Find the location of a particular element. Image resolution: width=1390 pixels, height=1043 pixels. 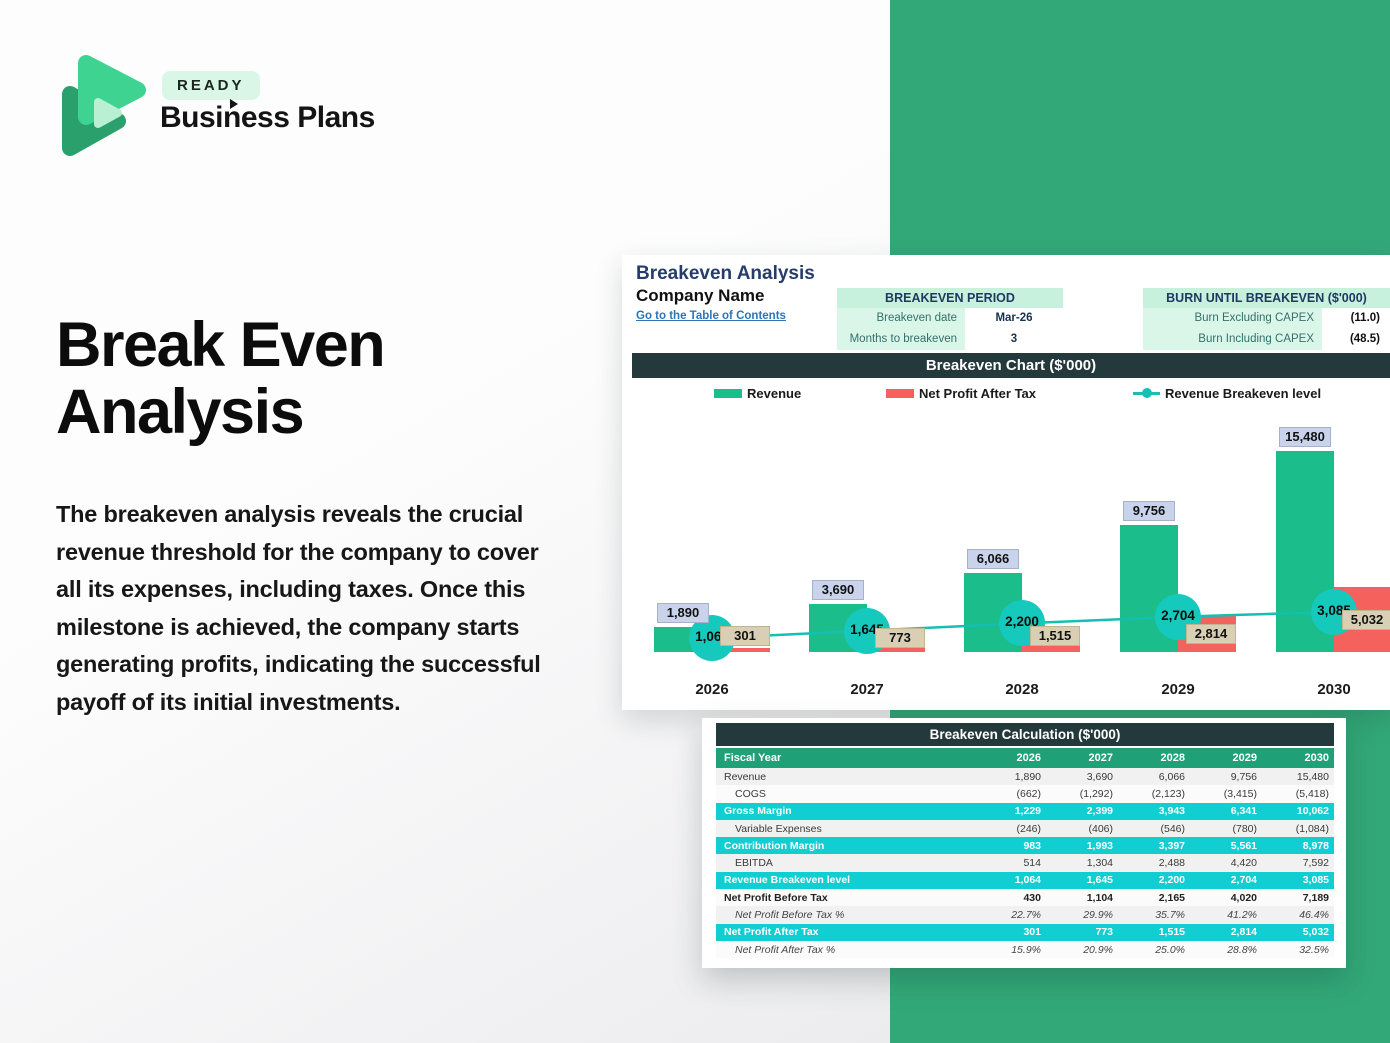

brand-name: Business Plans is located at coordinates (267, 117).